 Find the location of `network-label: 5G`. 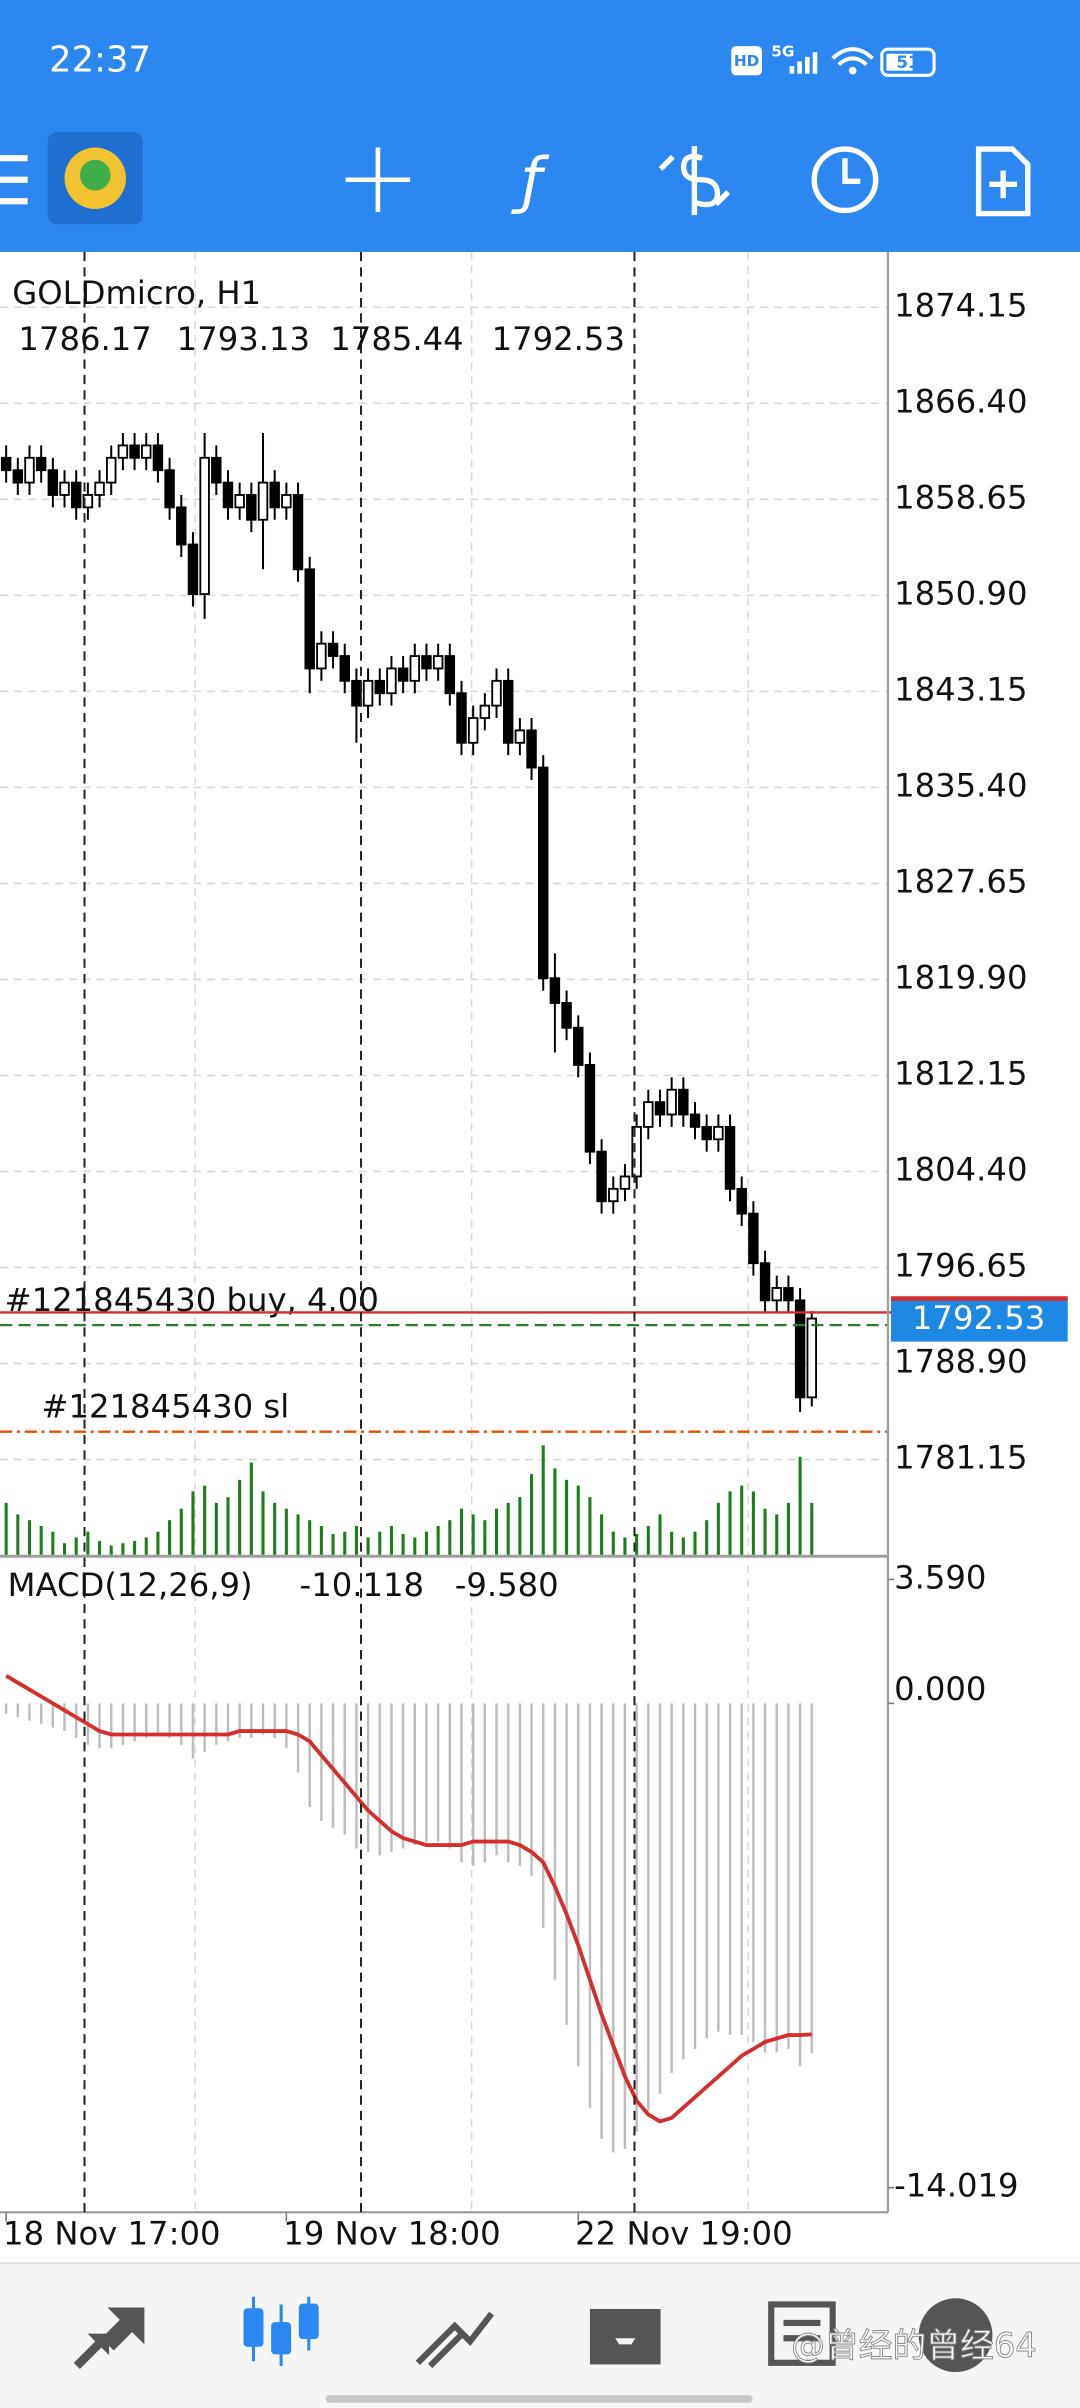

network-label: 5G is located at coordinates (782, 52).